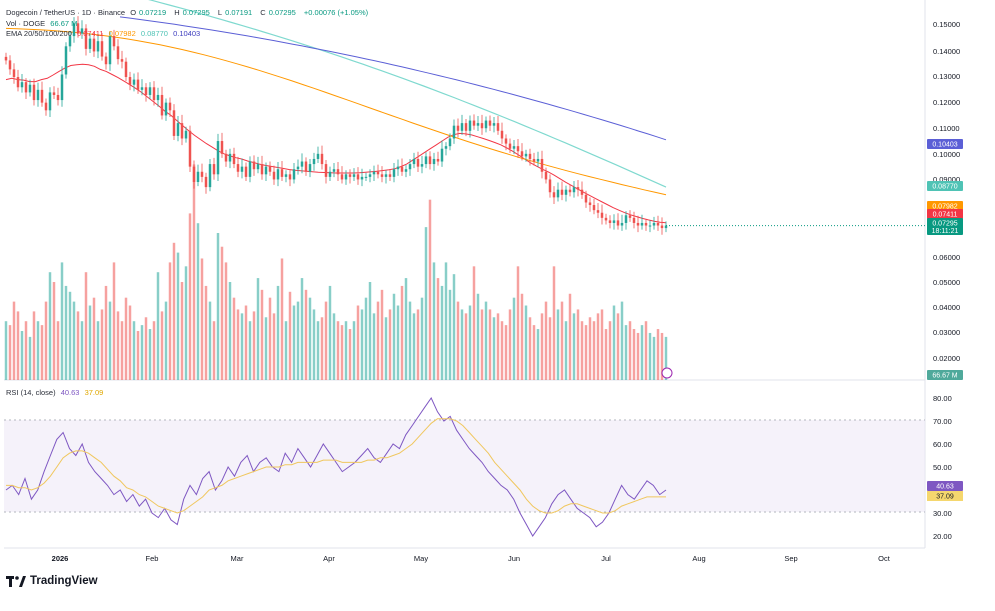  Describe the element at coordinates (31, 392) in the screenshot. I see `rsi-label: RSI (14, close)` at that location.